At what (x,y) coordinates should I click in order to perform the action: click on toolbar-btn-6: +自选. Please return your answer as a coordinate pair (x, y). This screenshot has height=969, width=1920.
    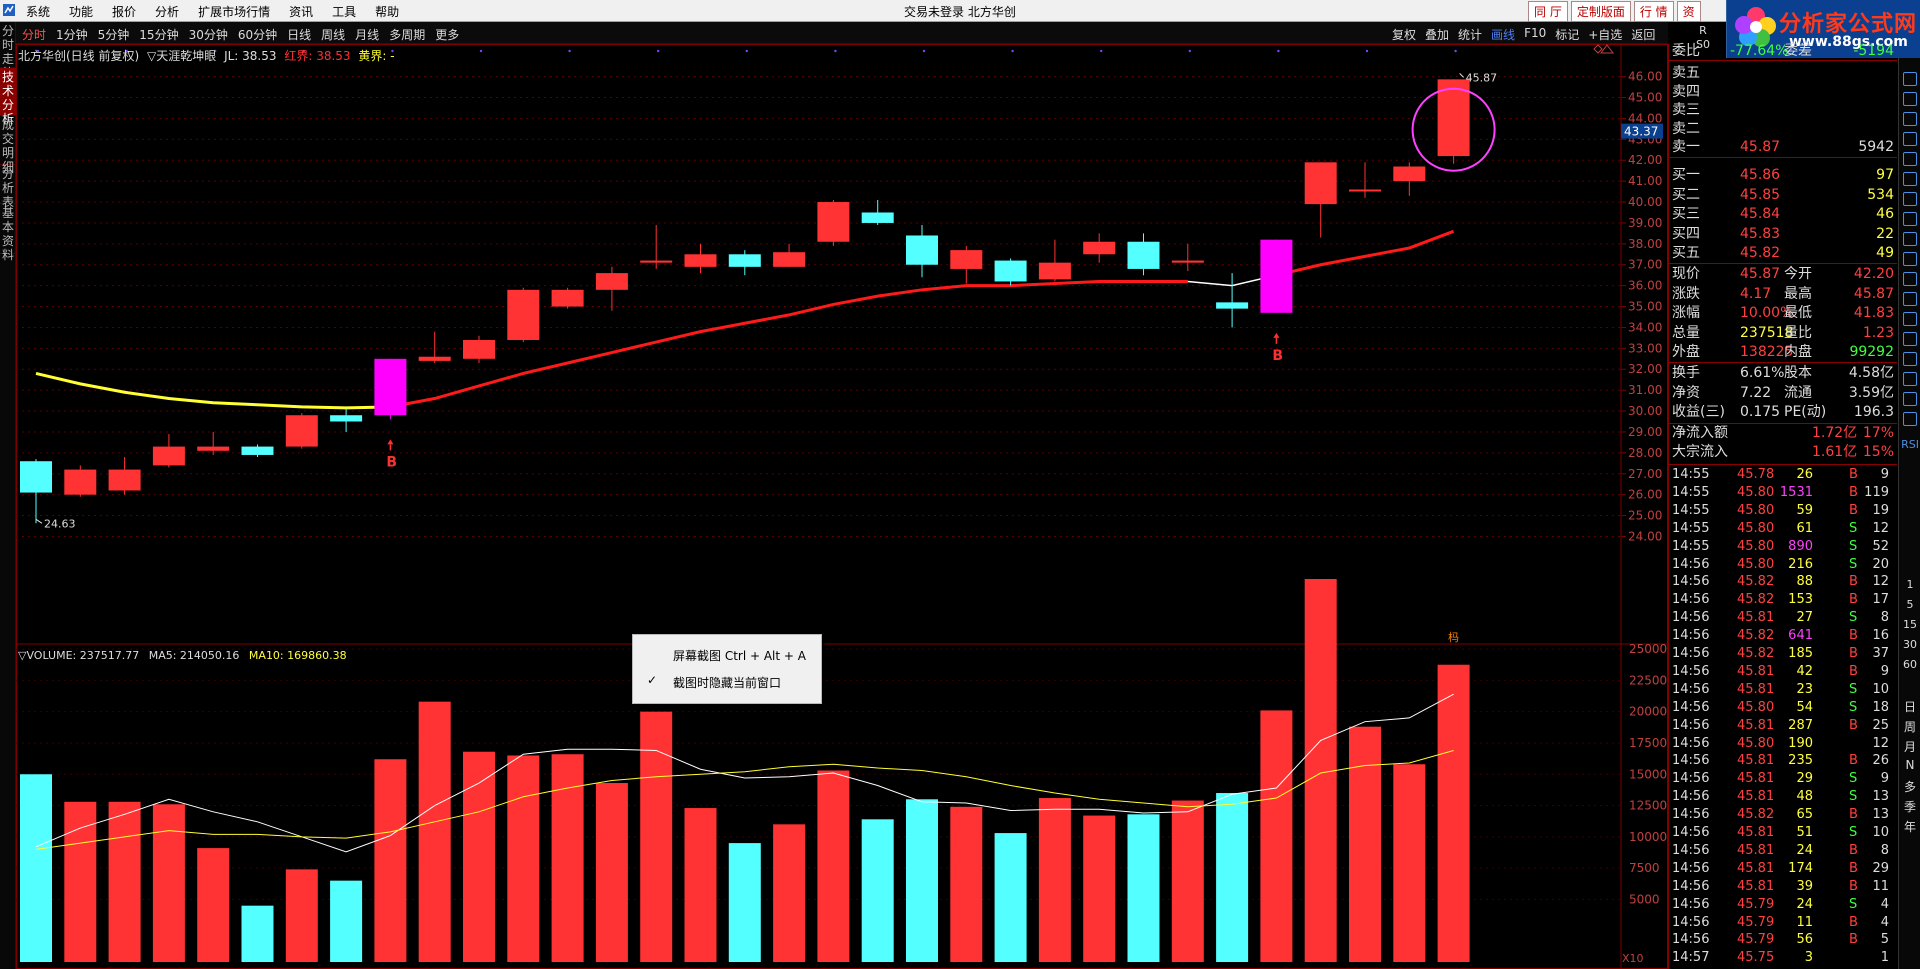
    Looking at the image, I should click on (1605, 35).